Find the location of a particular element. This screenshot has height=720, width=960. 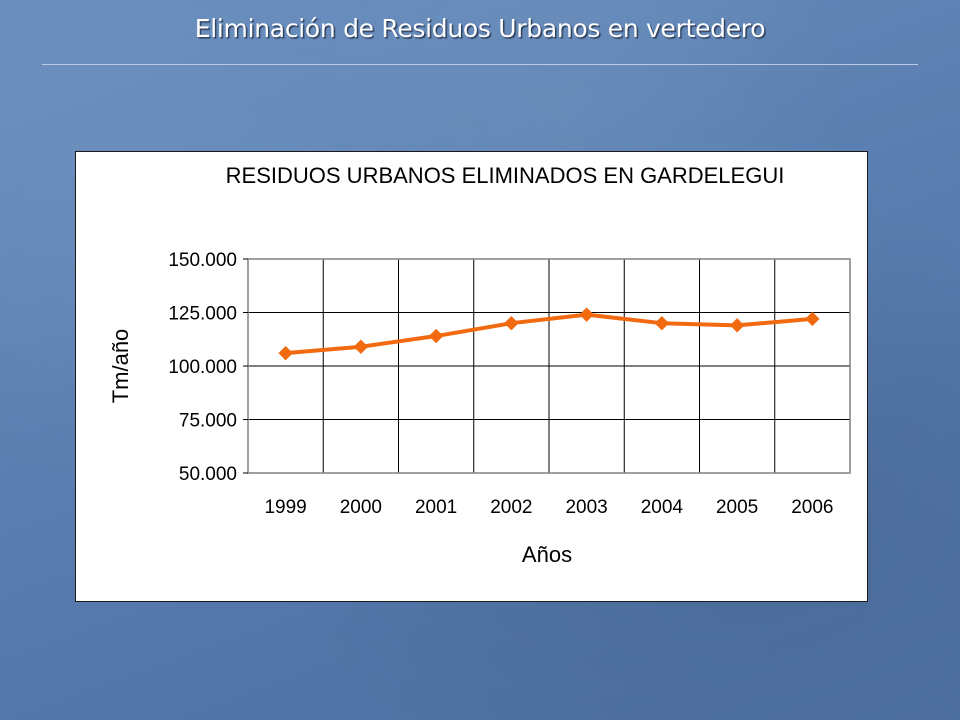

y-axis-tick-labels: 50.000 75.000 100.000 125.000 150.000 is located at coordinates (208, 367).